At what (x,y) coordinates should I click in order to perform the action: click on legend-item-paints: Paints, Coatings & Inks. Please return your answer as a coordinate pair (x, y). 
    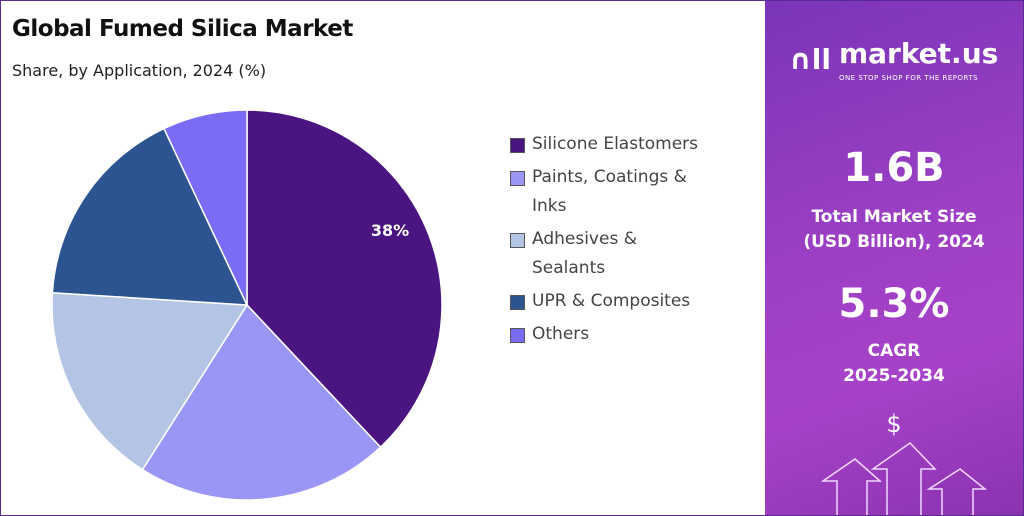
    Looking at the image, I should click on (608, 192).